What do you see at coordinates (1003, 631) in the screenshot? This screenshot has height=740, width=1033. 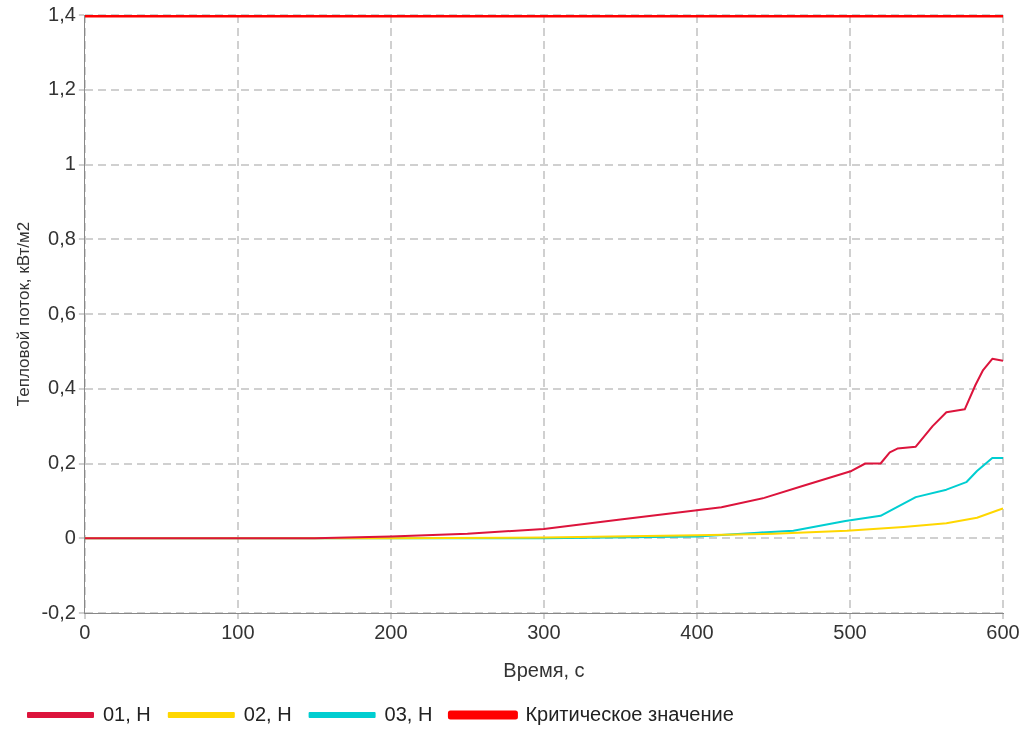 I see `x-tick-label: 600` at bounding box center [1003, 631].